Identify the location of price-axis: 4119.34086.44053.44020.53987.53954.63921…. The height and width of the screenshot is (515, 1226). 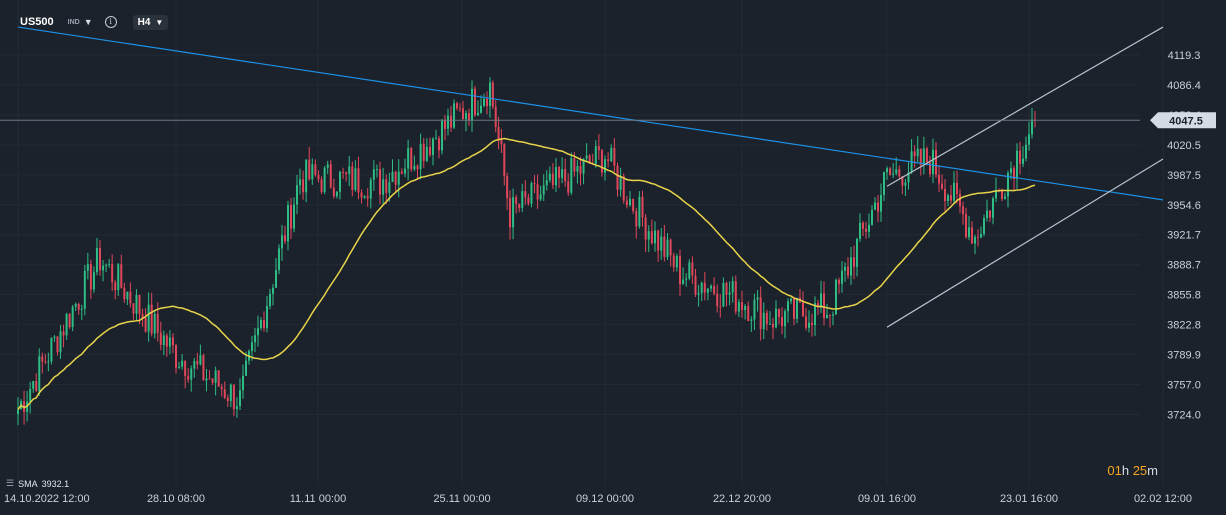
(1183, 236).